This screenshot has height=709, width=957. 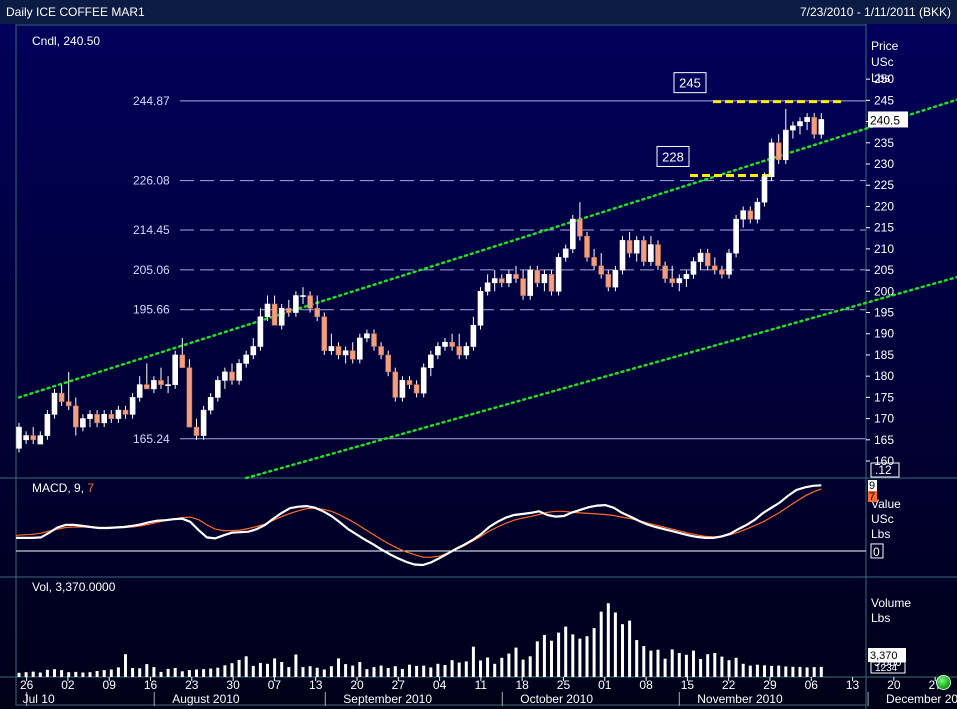 What do you see at coordinates (206, 699) in the screenshot?
I see `month-label: August 2010` at bounding box center [206, 699].